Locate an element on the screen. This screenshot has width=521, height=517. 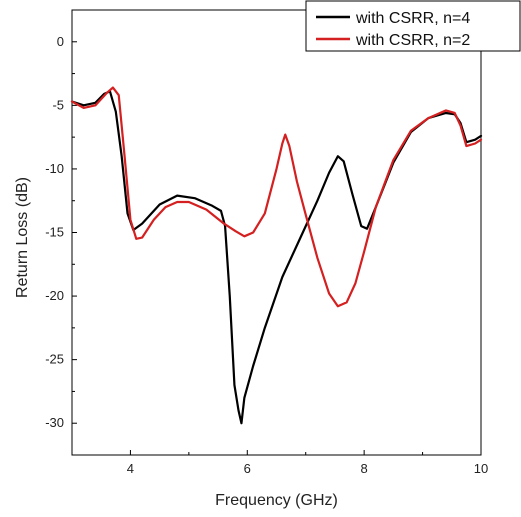
x-tick-label: 10 is located at coordinates (481, 468).